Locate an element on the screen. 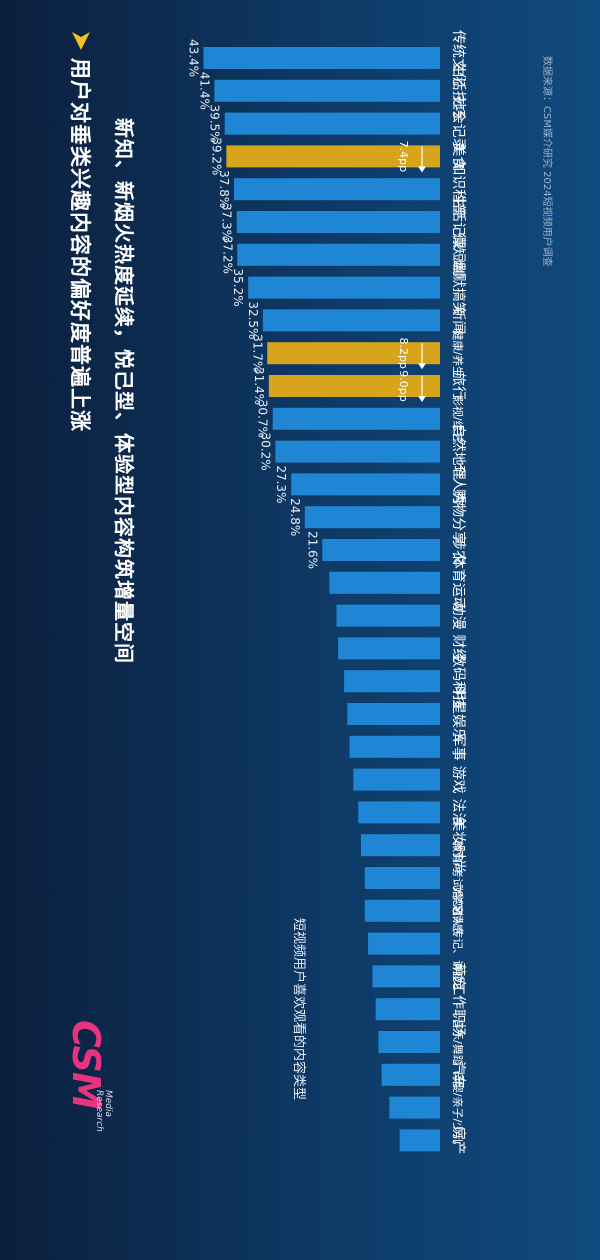  category-label: 健康/养生 is located at coordinates (458, 353).